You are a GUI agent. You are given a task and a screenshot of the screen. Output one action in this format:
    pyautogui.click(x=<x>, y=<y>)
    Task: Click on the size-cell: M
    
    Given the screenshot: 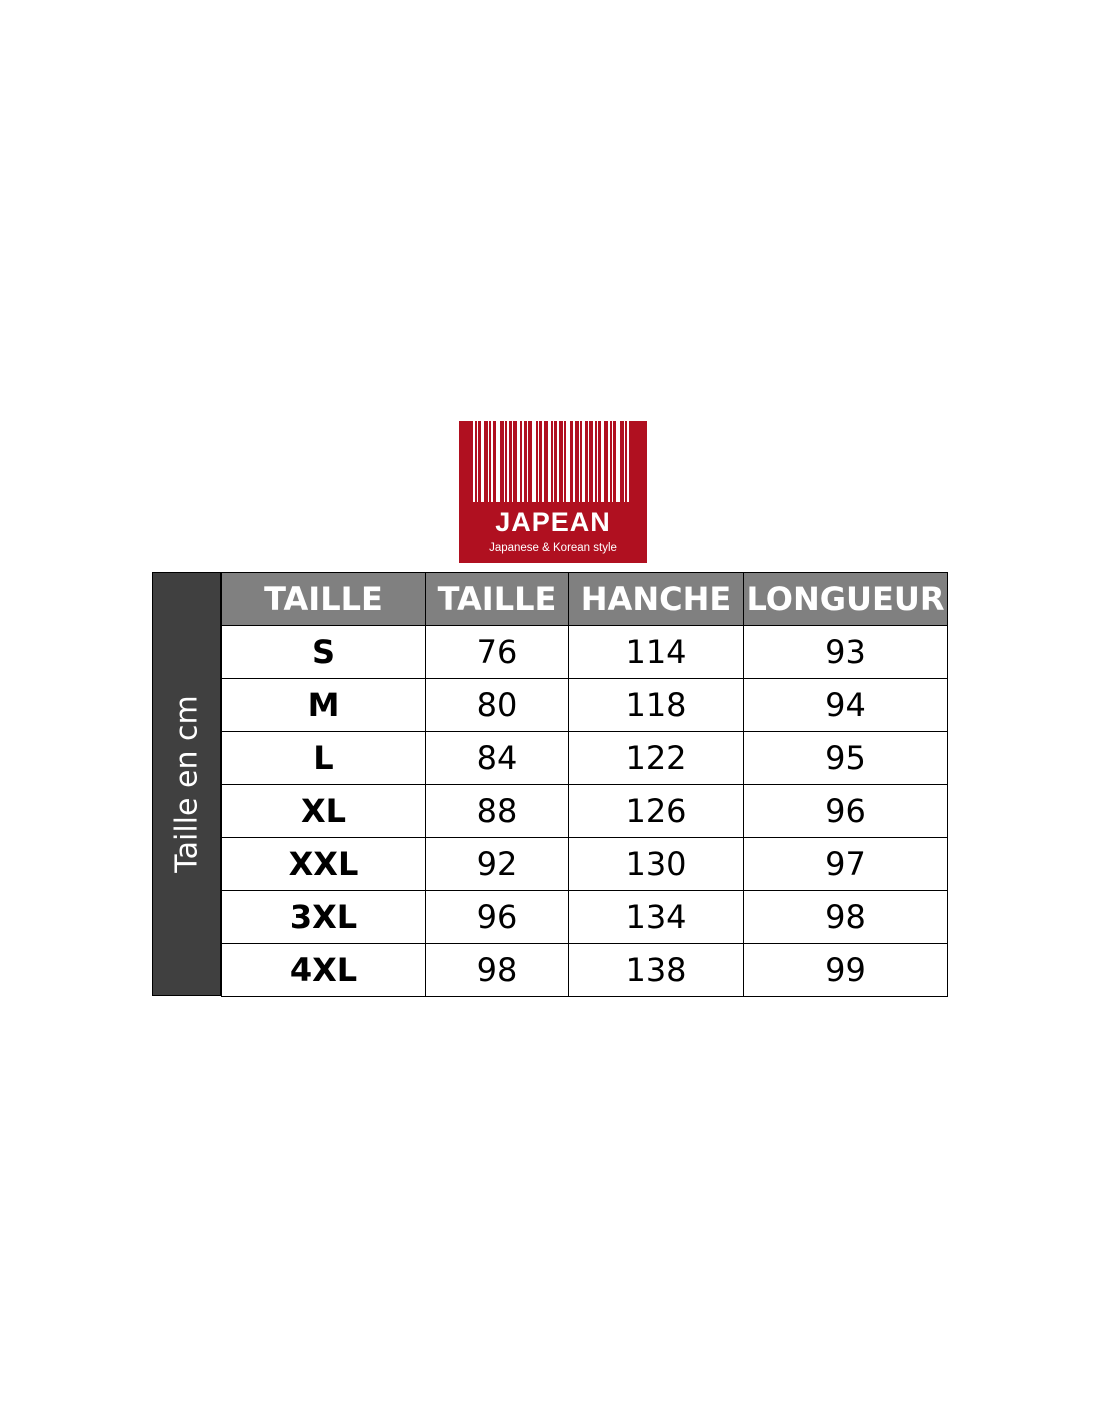 What is the action you would take?
    pyautogui.click(x=323, y=705)
    